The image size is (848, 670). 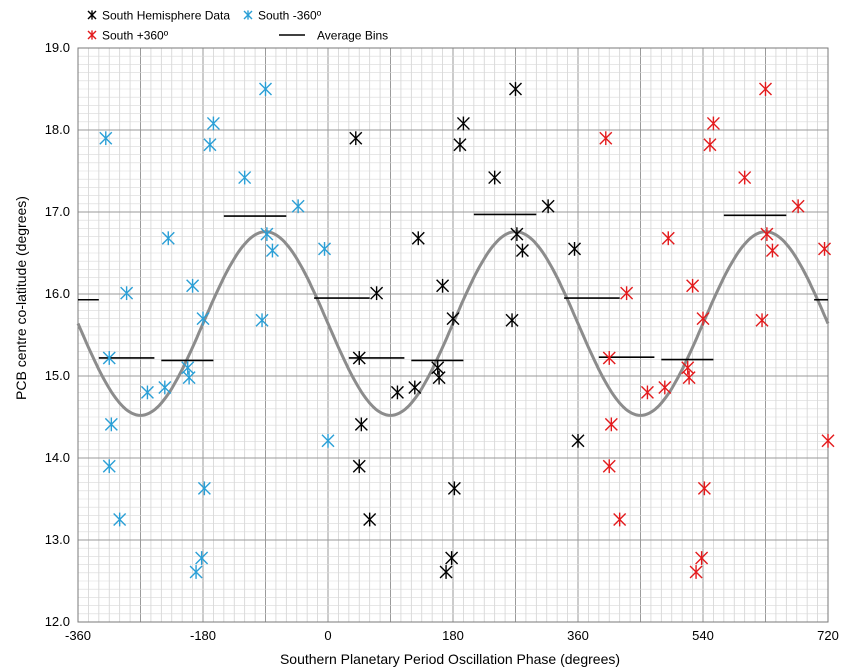 What do you see at coordinates (57, 334) in the screenshot?
I see `y-tick-labels: 12.0 13.0 14.0 15.0 16.0 17.0 18.0 19.0` at bounding box center [57, 334].